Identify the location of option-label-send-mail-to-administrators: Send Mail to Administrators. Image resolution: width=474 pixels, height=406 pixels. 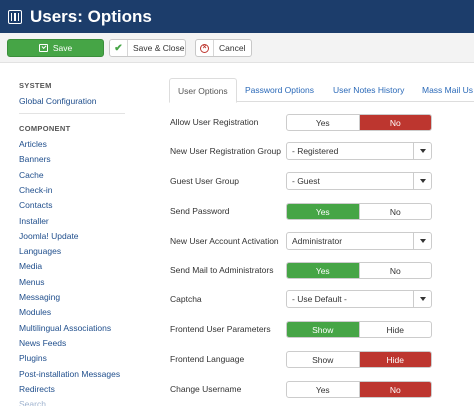
(222, 270).